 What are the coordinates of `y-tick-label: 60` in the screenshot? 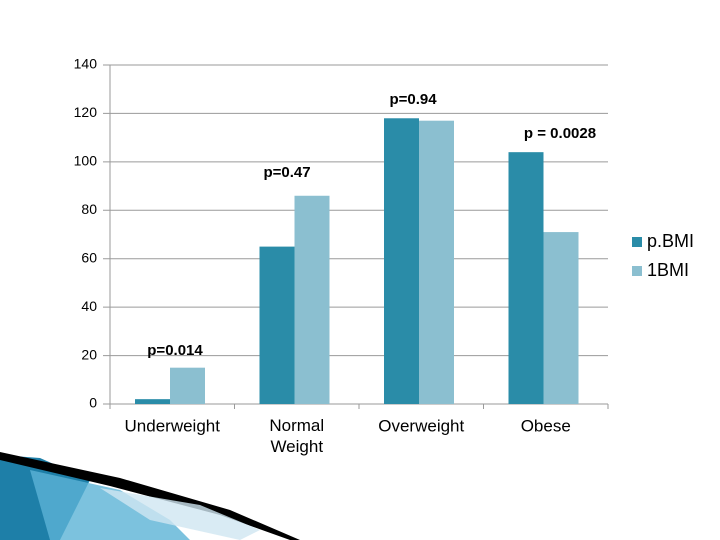 It's located at (89, 257).